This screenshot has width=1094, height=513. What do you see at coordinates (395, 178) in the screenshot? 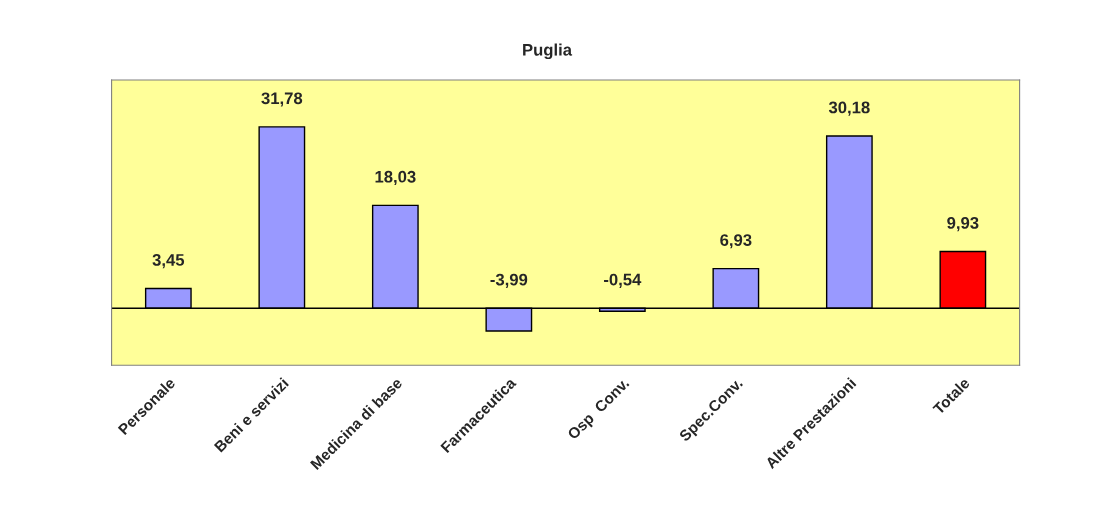
I see `data-label: 18,03` at bounding box center [395, 178].